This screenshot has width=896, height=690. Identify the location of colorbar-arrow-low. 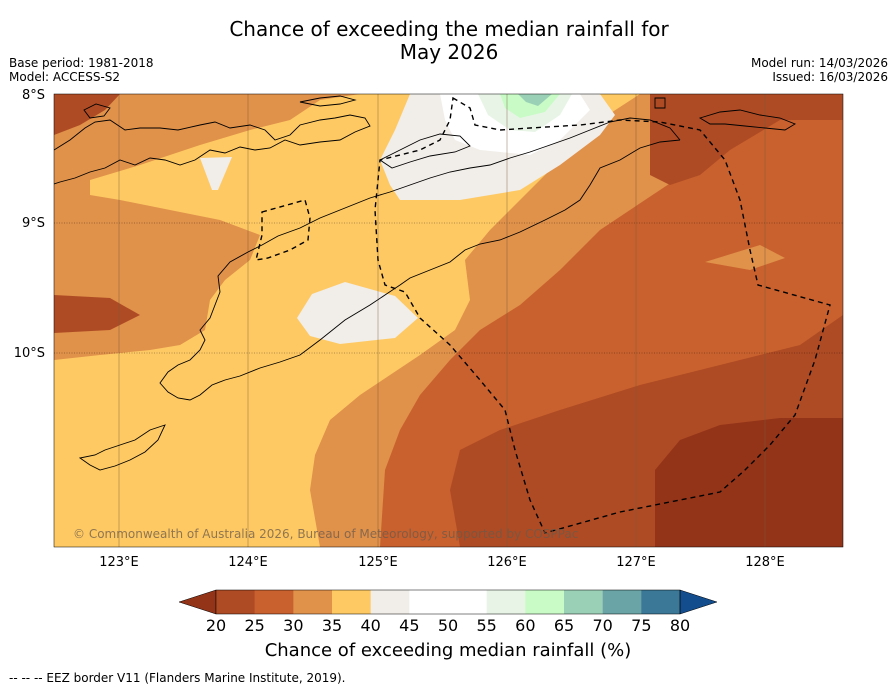
(197, 602).